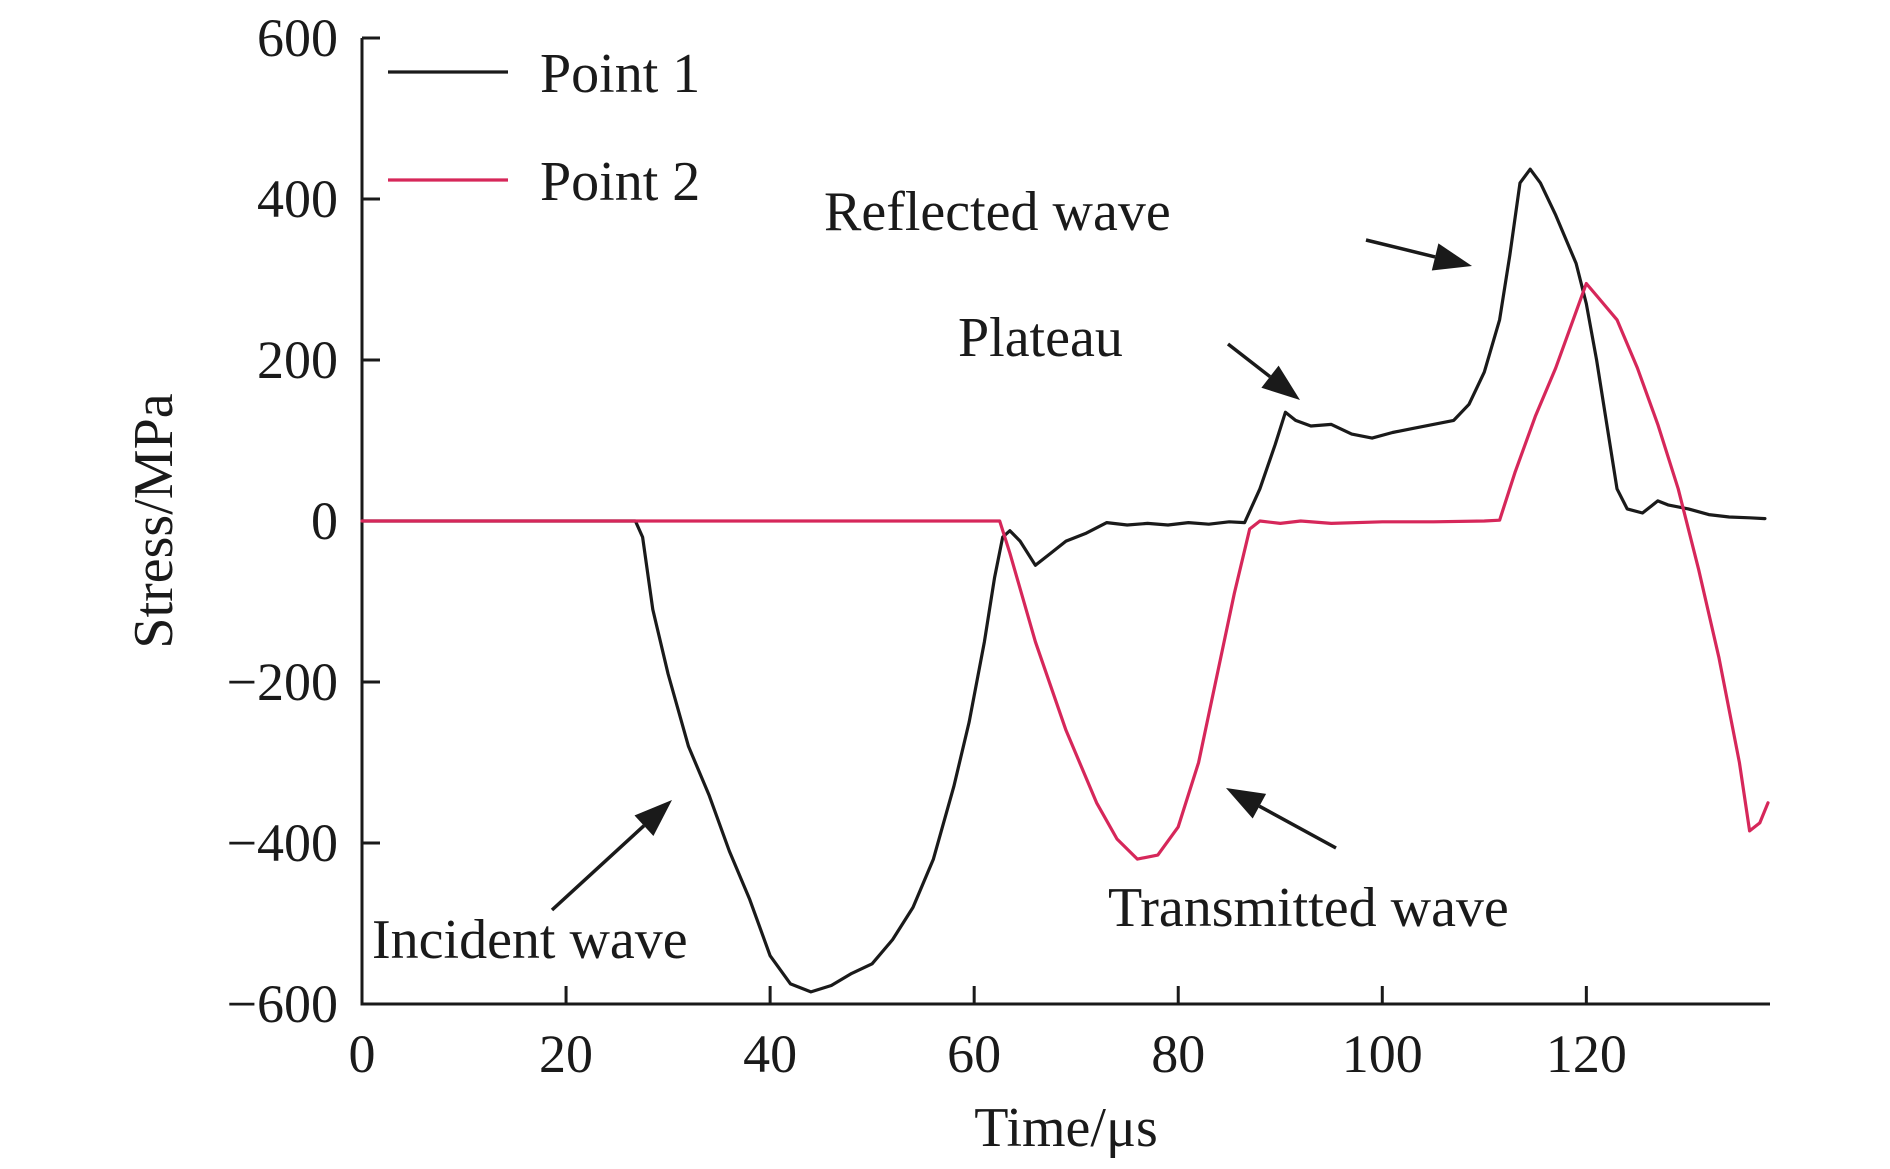  I want to click on x-axis-label: Time/μs, so click(1066, 1128).